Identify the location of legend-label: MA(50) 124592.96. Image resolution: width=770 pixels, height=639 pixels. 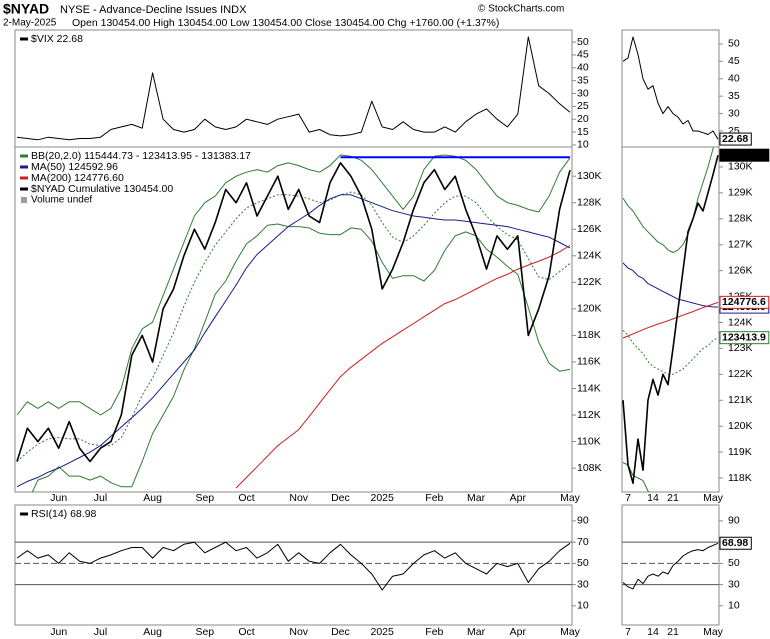
(74, 167).